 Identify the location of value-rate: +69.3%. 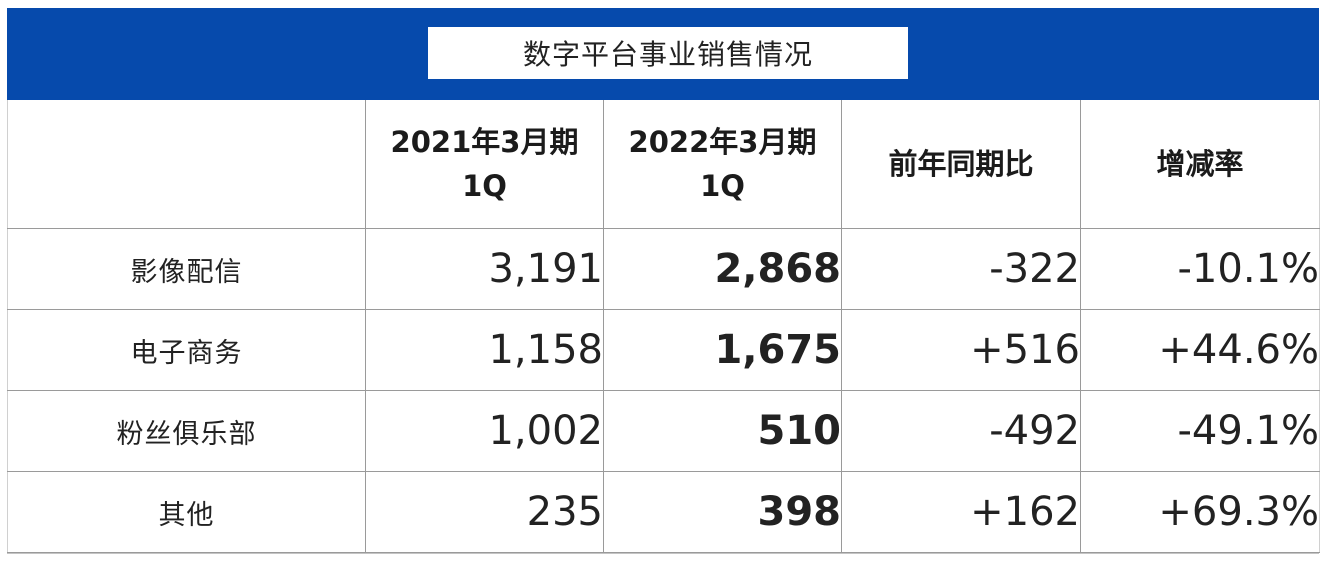
(1200, 512).